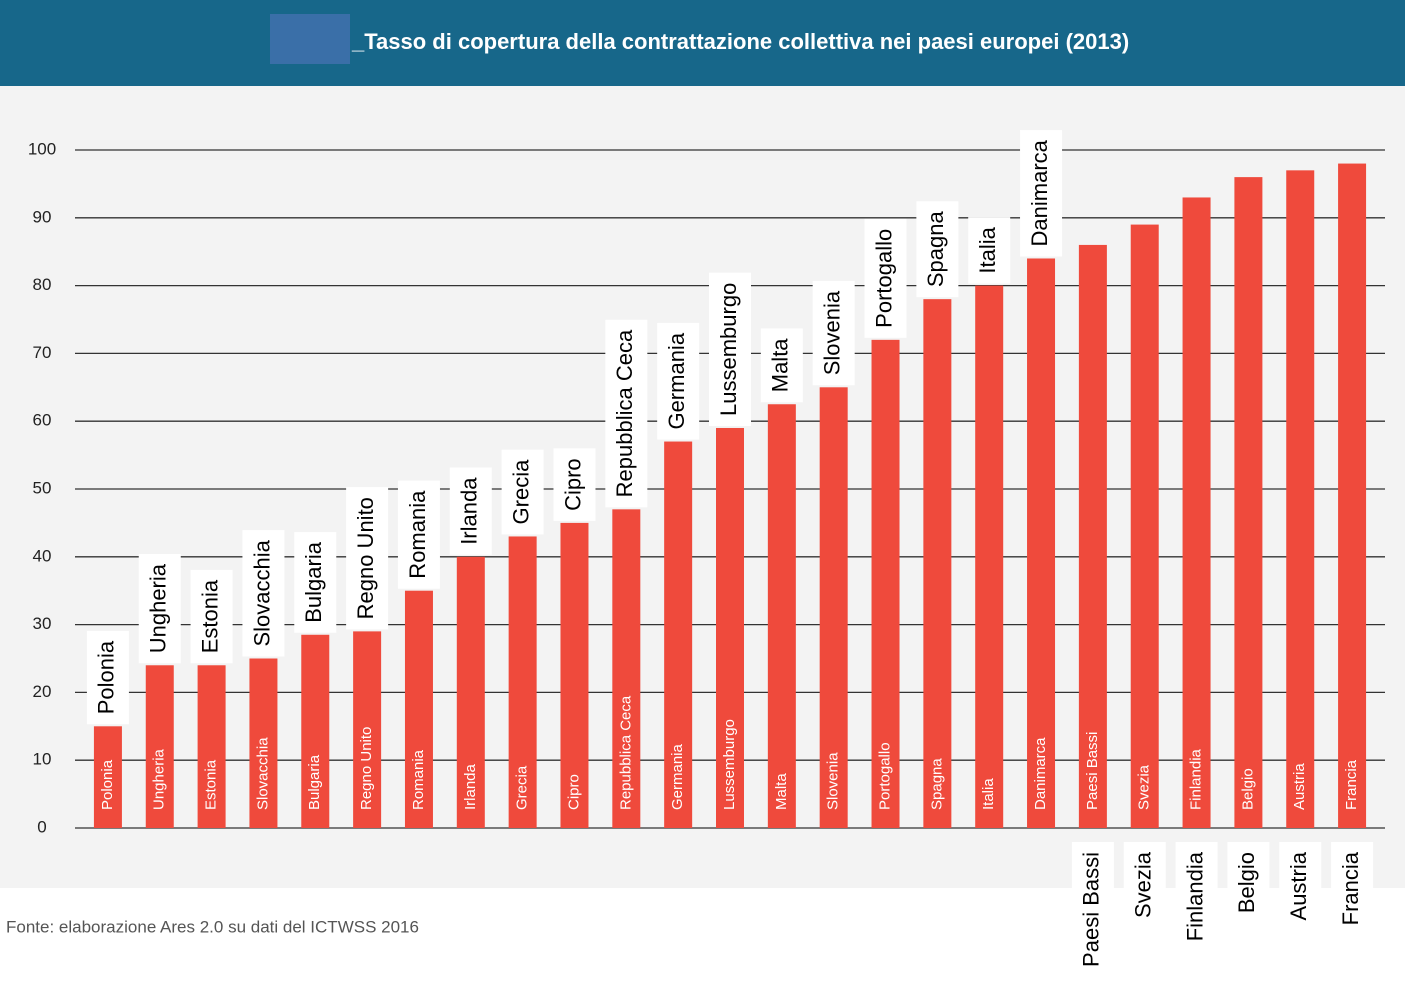 Image resolution: width=1405 pixels, height=1001 pixels. Describe the element at coordinates (1040, 773) in the screenshot. I see `bar-inner-label: Danimarca` at that location.